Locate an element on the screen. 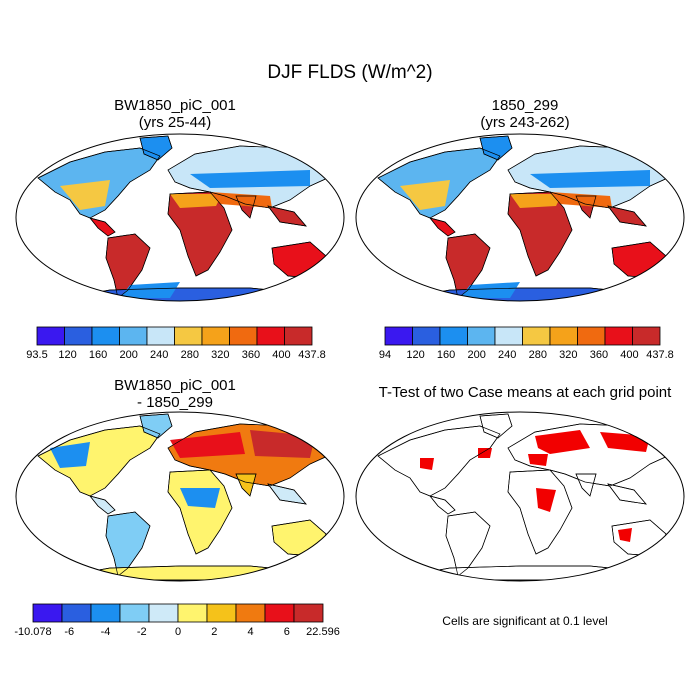 The image size is (700, 700). region-sahara is located at coordinates (536, 201).